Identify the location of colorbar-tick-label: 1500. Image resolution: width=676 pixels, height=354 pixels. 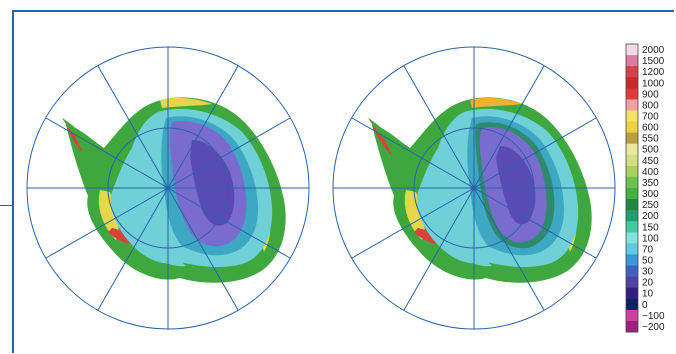
(653, 61).